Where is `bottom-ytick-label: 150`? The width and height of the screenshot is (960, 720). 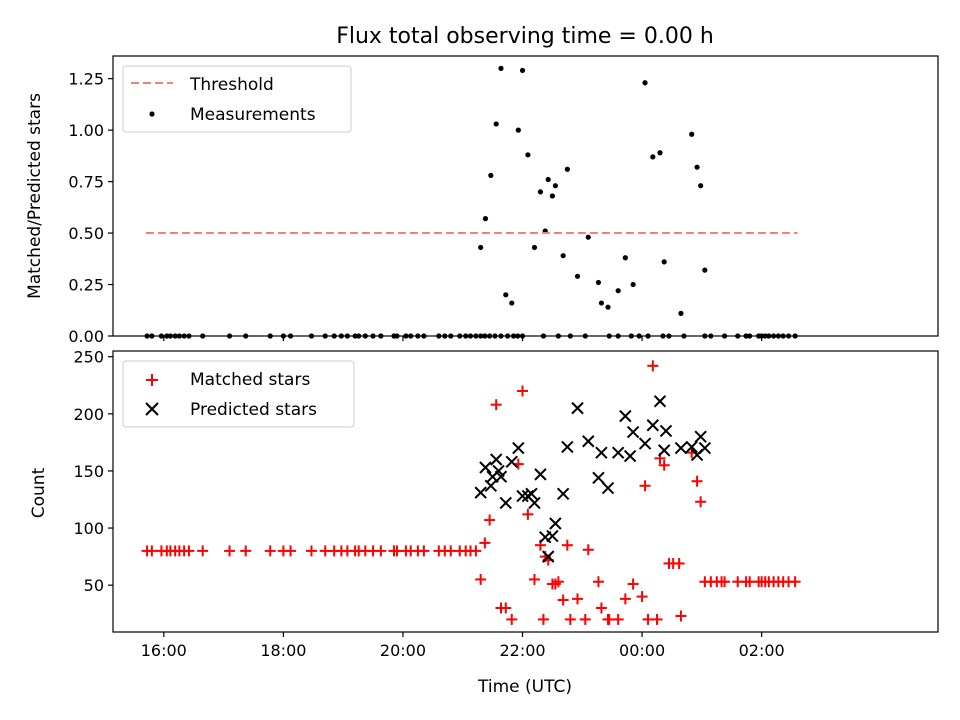 bottom-ytick-label: 150 is located at coordinates (88, 471).